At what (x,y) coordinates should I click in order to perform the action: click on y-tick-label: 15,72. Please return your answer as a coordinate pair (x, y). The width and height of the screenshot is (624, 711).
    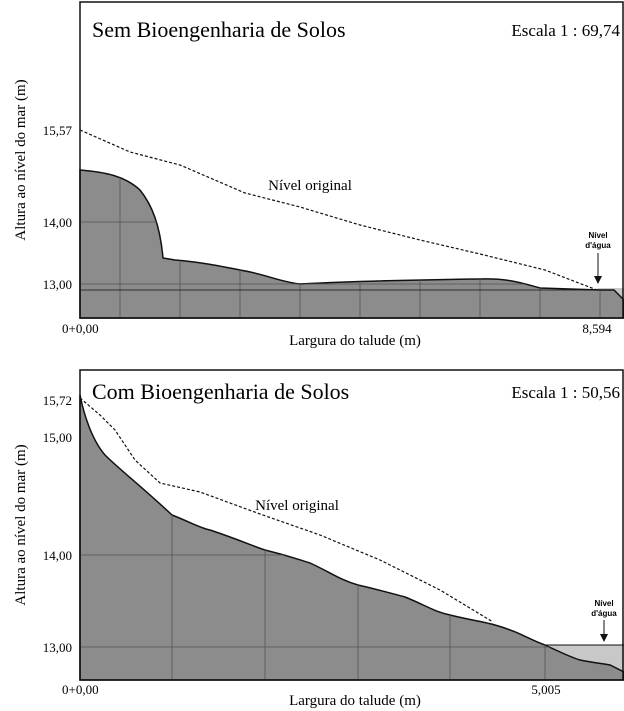
    Looking at the image, I should click on (57, 400).